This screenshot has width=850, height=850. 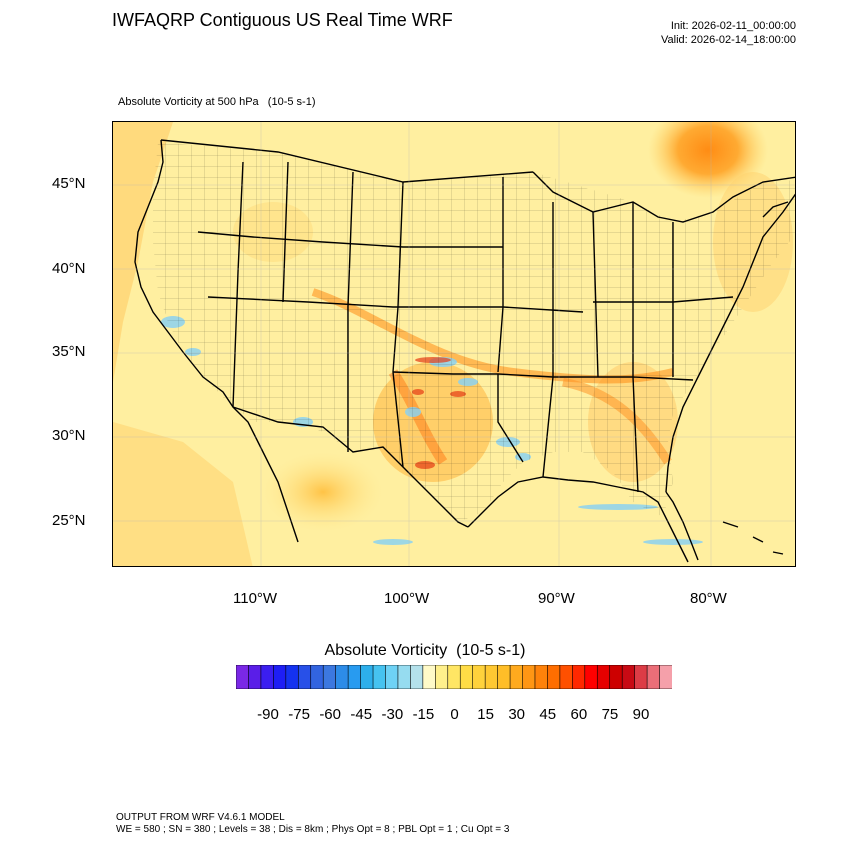 What do you see at coordinates (323, 492) in the screenshot?
I see `mexico-vorticity-blob` at bounding box center [323, 492].